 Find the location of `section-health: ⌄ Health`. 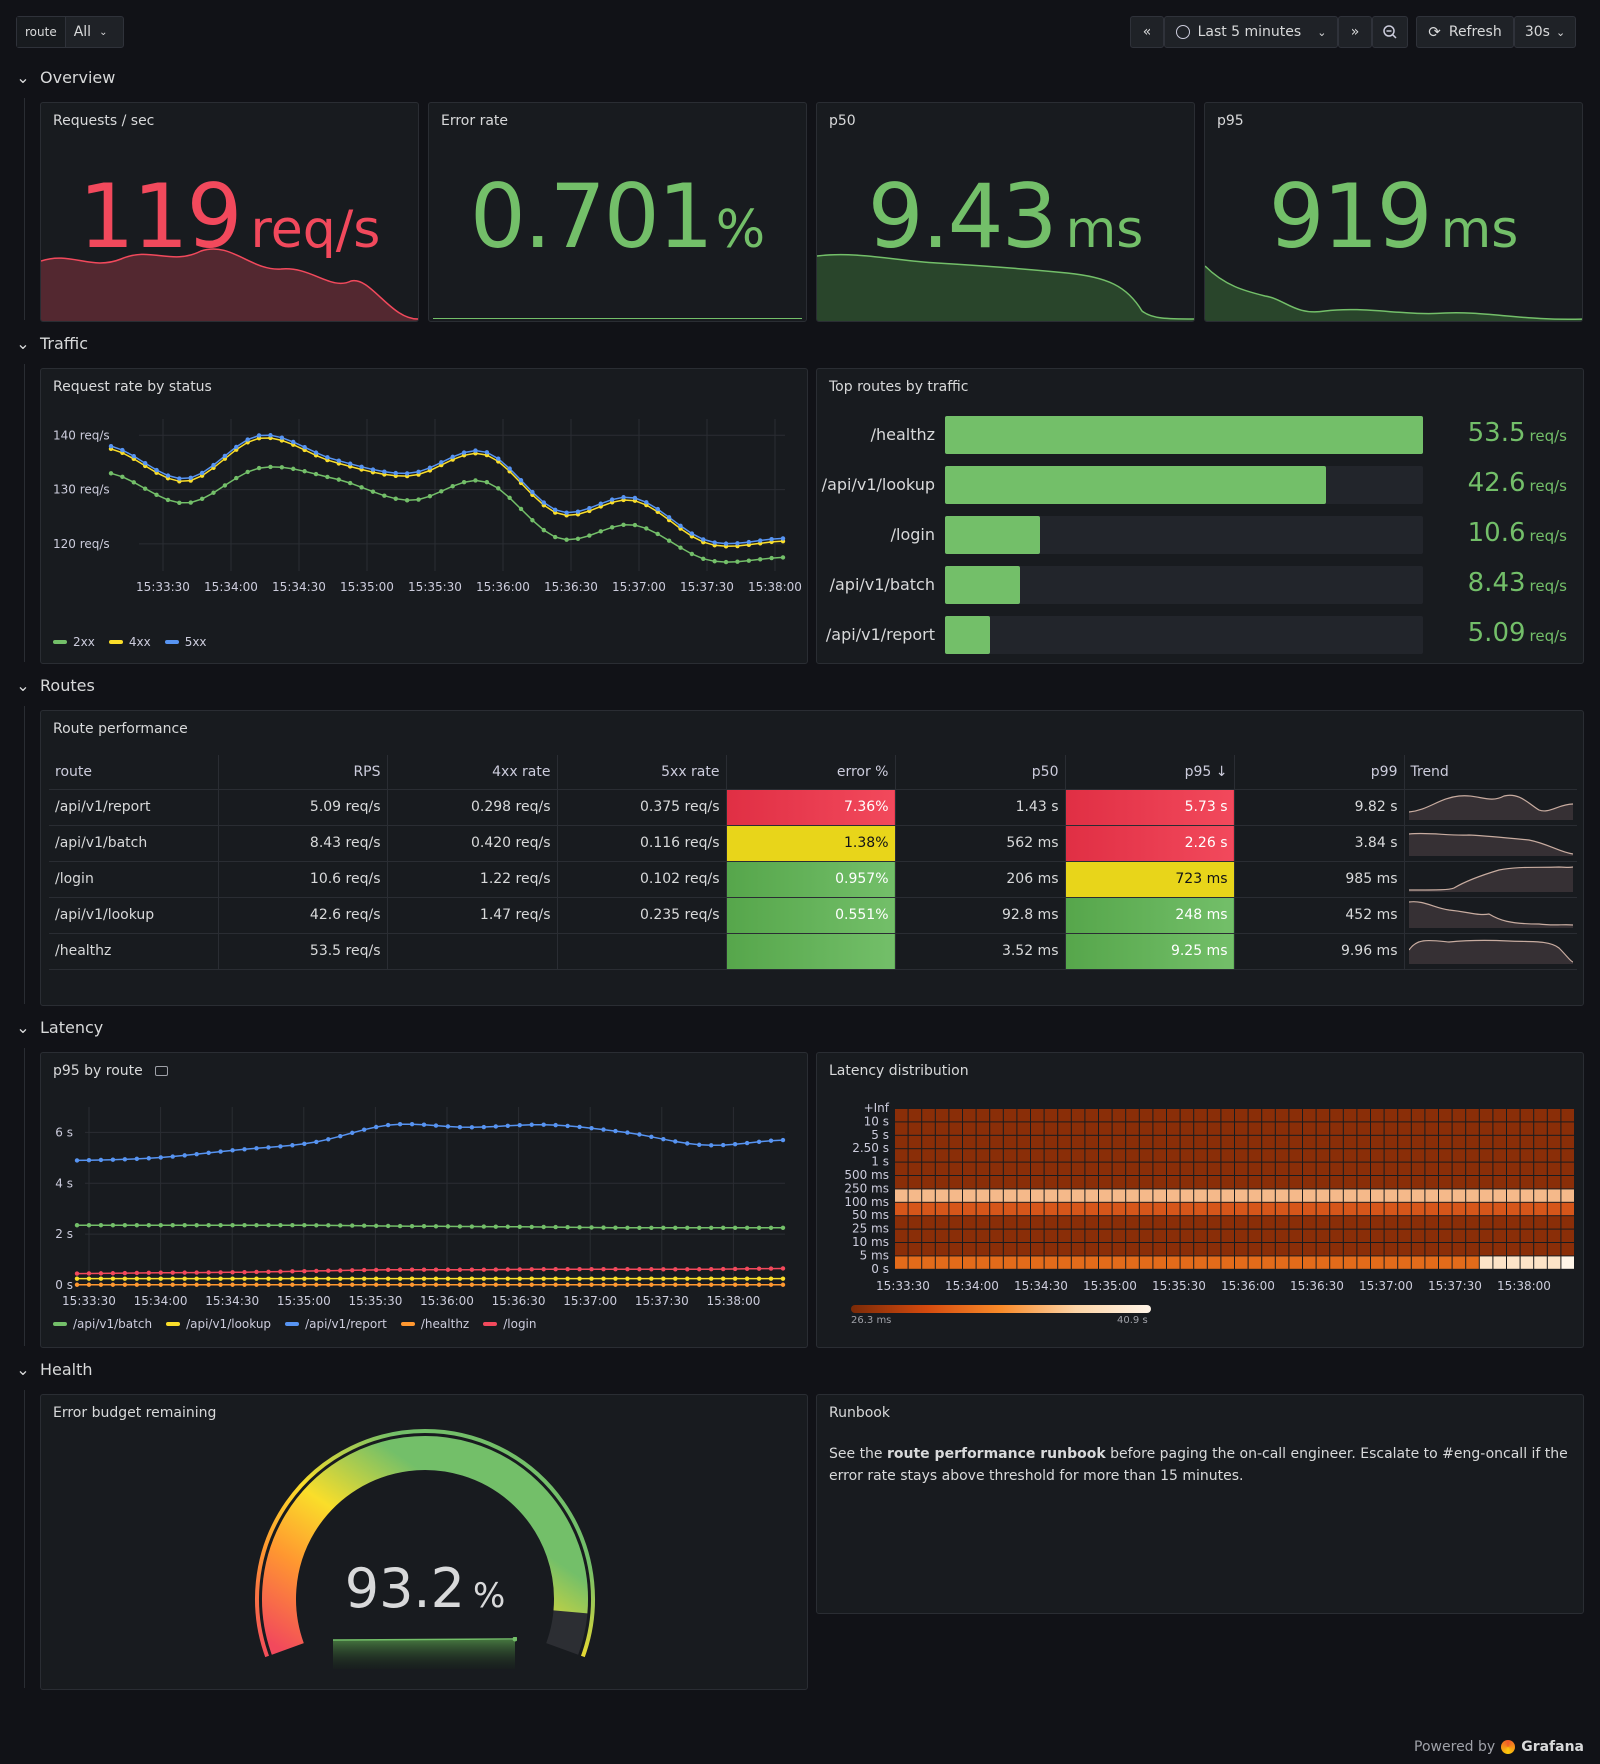

section-health: ⌄ Health is located at coordinates (54, 1369).